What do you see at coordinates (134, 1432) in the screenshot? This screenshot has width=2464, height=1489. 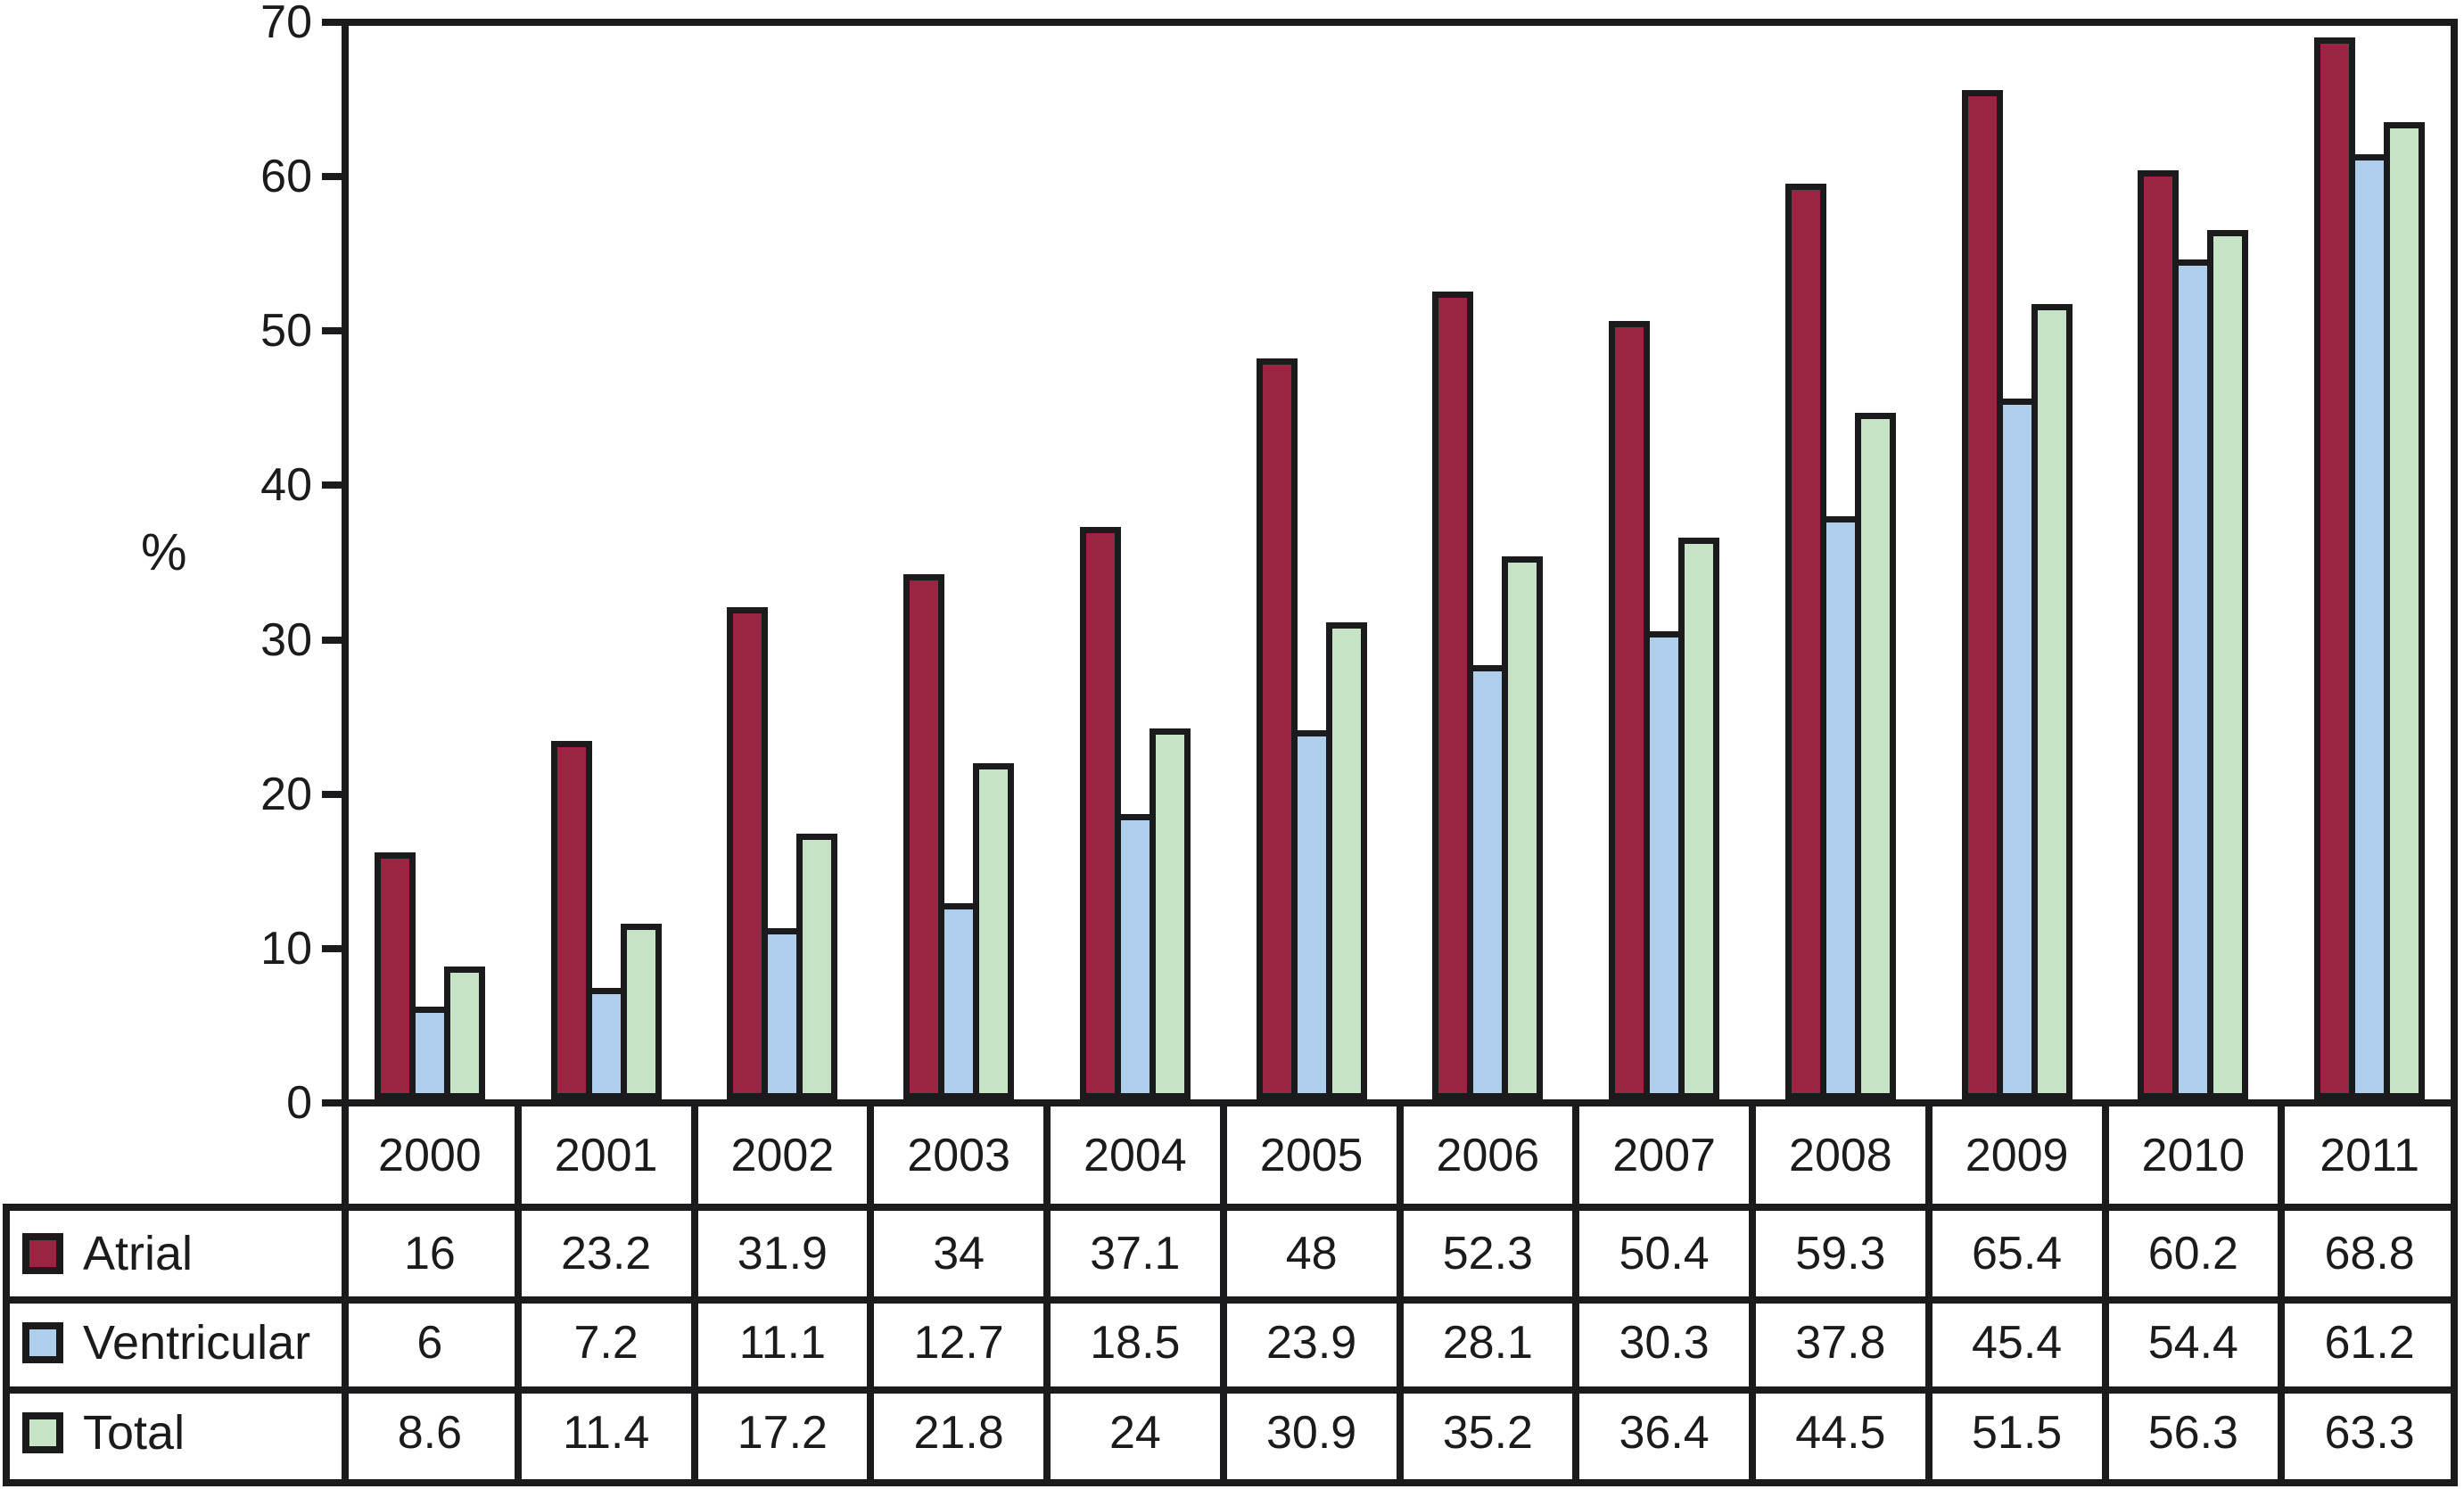 I see `legend-label-total: Total` at bounding box center [134, 1432].